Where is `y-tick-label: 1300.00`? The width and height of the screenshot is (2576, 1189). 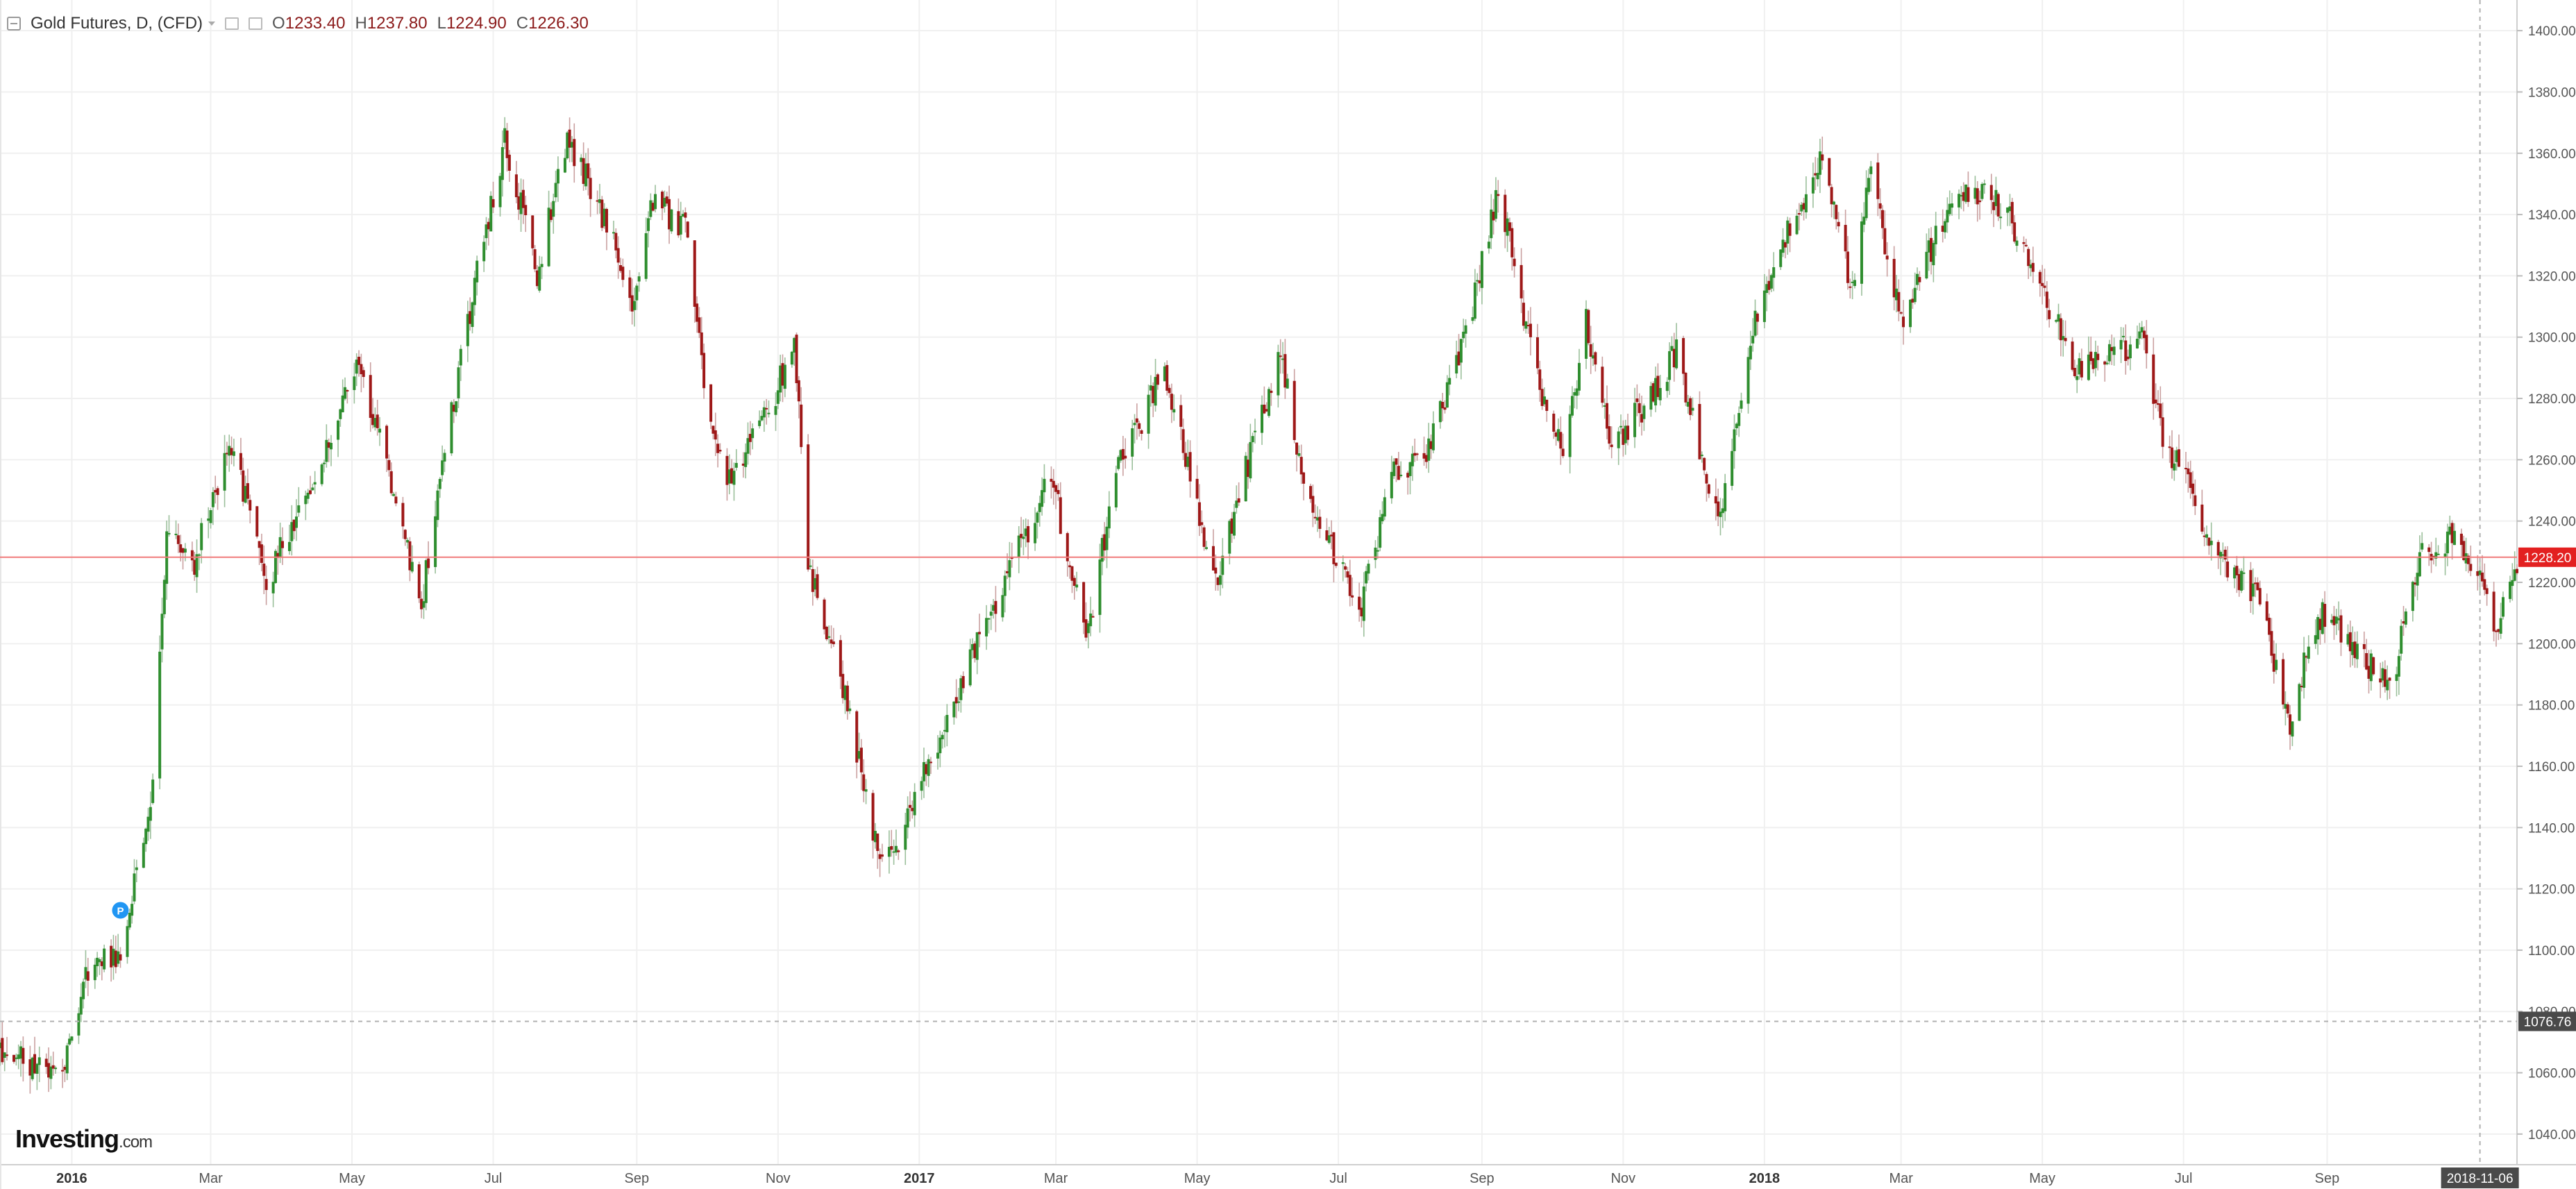
y-tick-label: 1300.00 is located at coordinates (2552, 338).